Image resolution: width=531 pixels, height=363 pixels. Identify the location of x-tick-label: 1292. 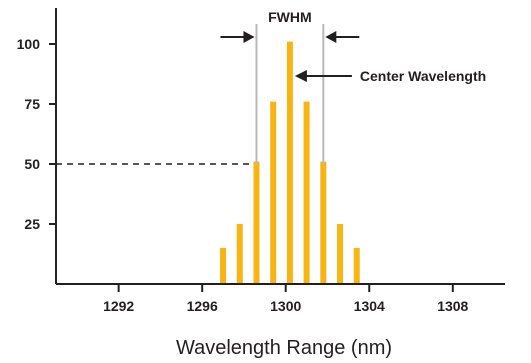
(118, 306).